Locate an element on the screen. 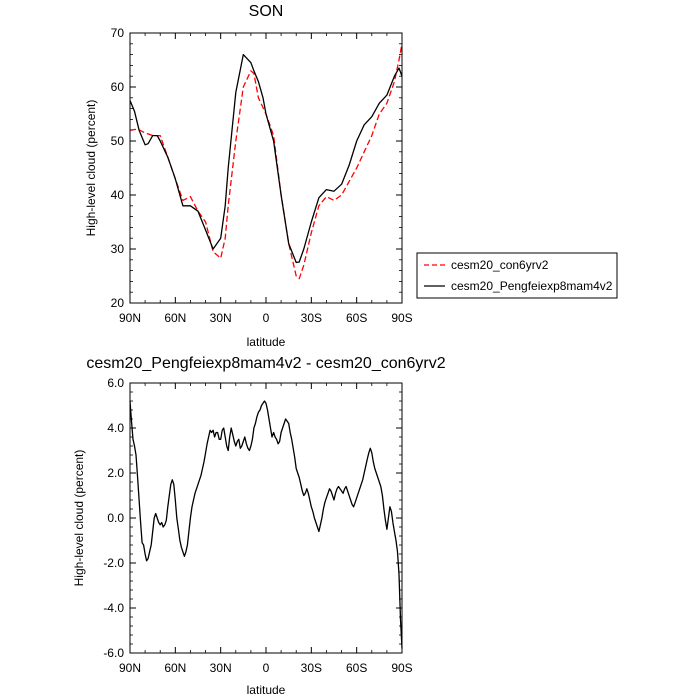  legend-box is located at coordinates (517, 275).